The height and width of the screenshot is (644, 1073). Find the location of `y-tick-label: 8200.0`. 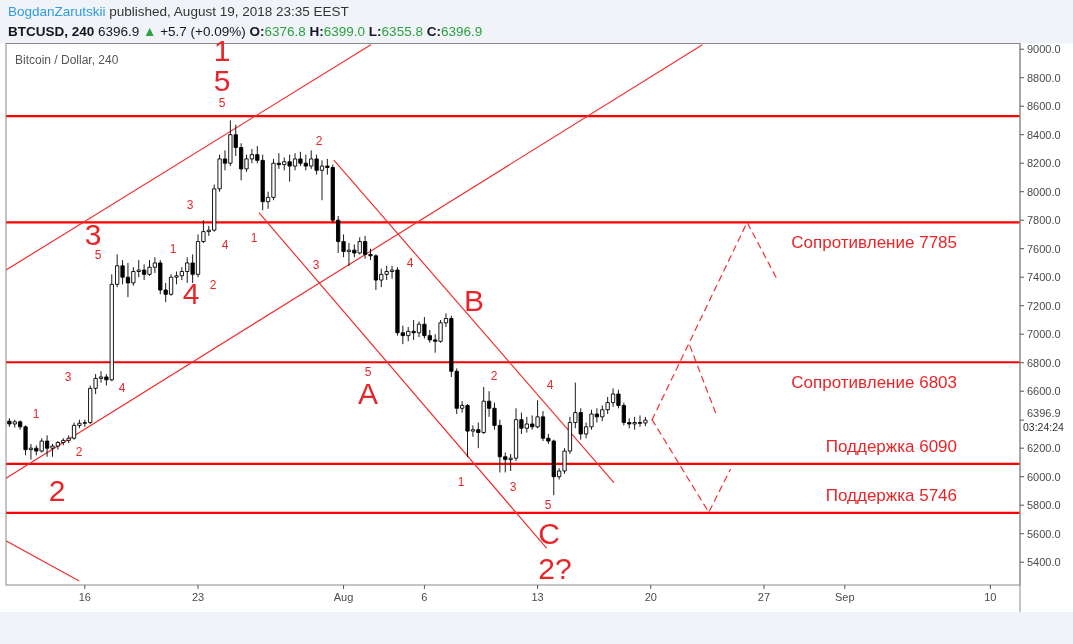

y-tick-label: 8200.0 is located at coordinates (1044, 163).